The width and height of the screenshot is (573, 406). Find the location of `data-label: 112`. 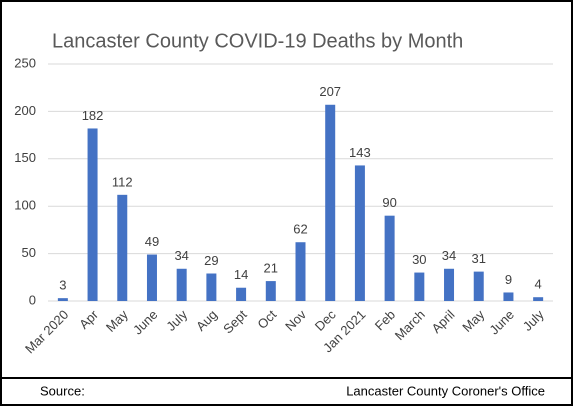

data-label: 112 is located at coordinates (122, 181).